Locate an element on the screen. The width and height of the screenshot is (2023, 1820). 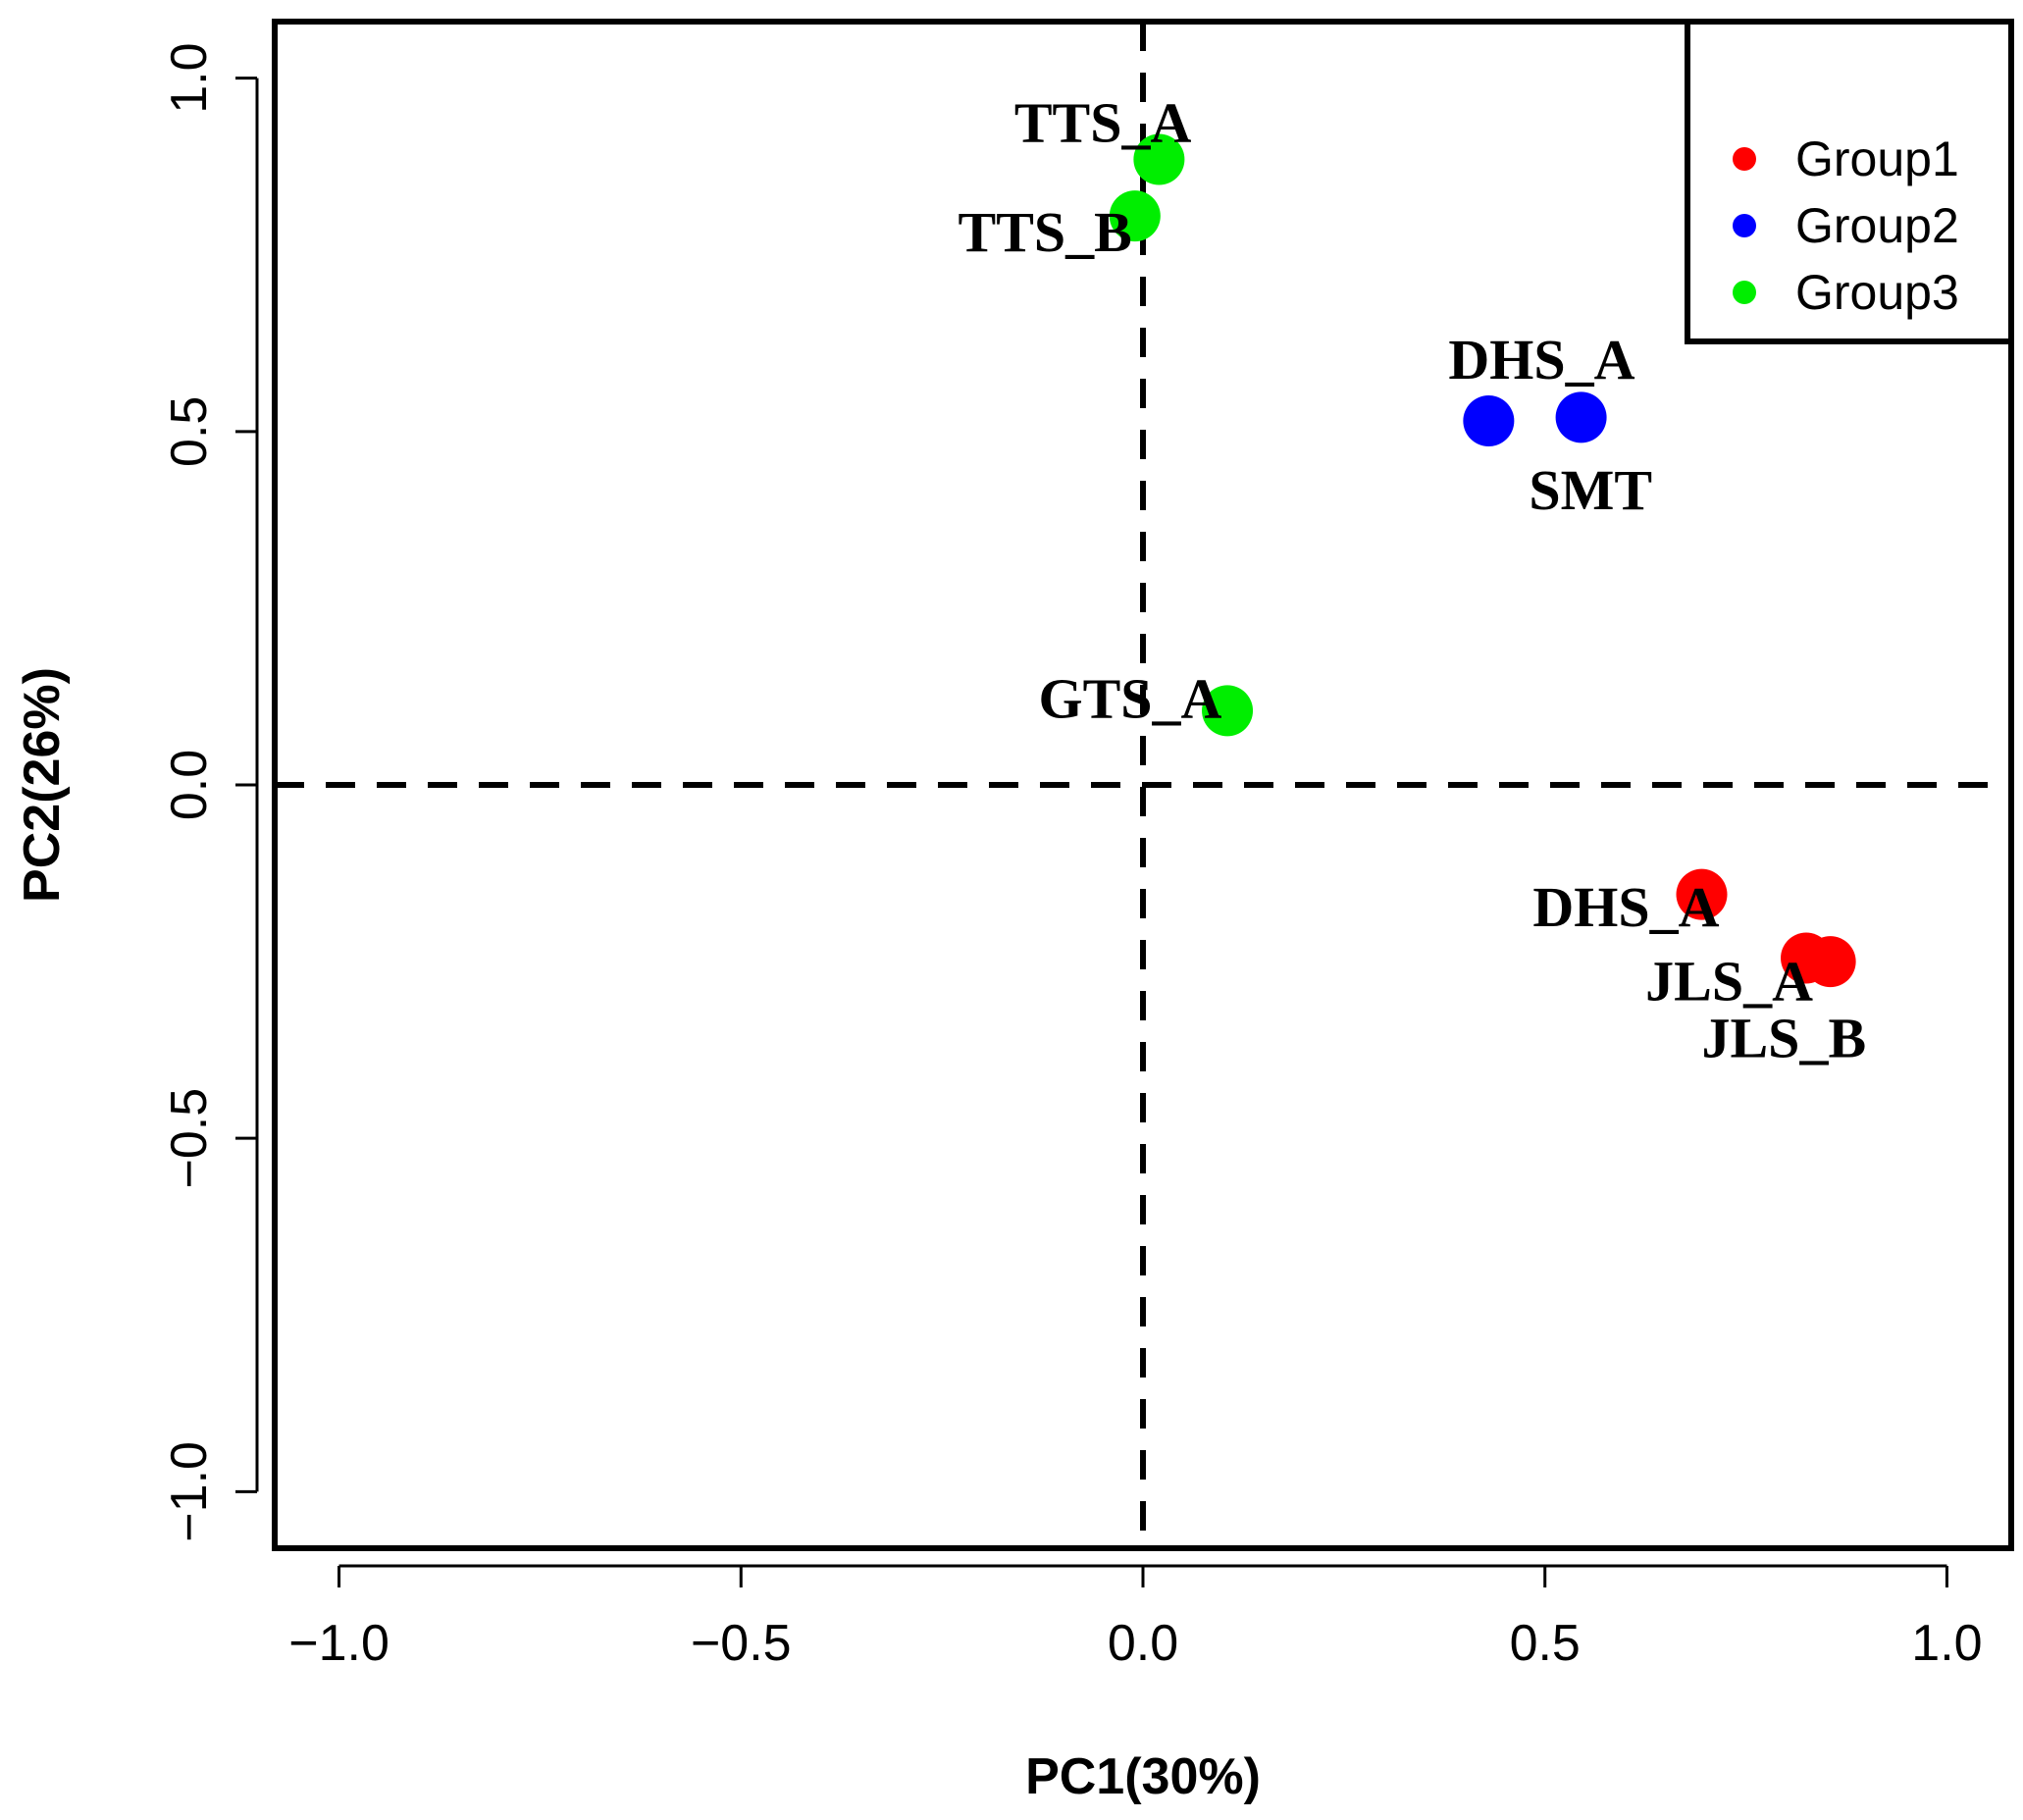
point-label-7: JLS_A is located at coordinates (1729, 982).